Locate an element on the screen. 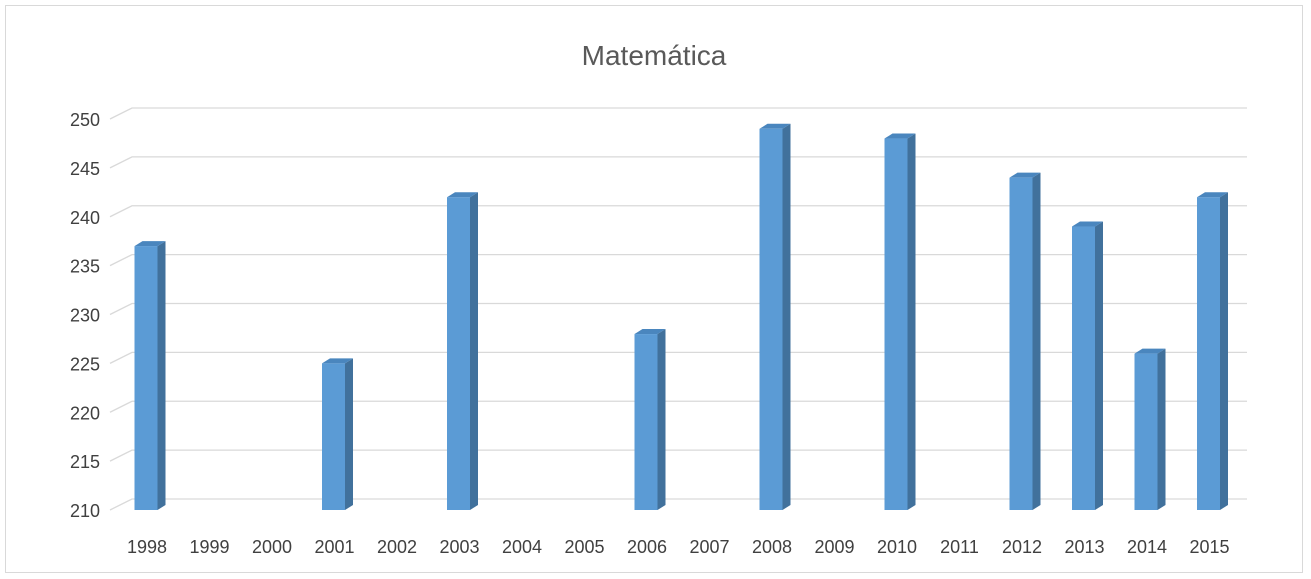  x-tick-label: 2004 is located at coordinates (522, 547).